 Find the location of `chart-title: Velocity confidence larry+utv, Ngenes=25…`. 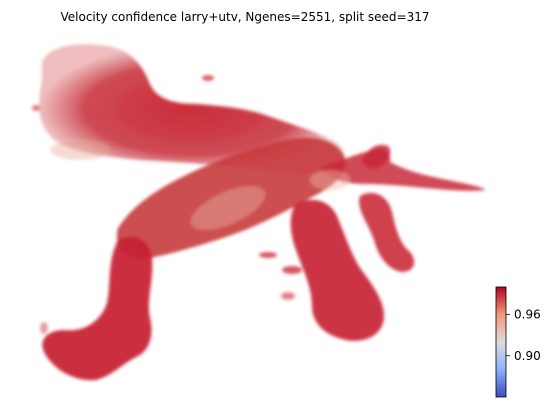

chart-title: Velocity confidence larry+utv, Ngenes=25… is located at coordinates (244, 17).